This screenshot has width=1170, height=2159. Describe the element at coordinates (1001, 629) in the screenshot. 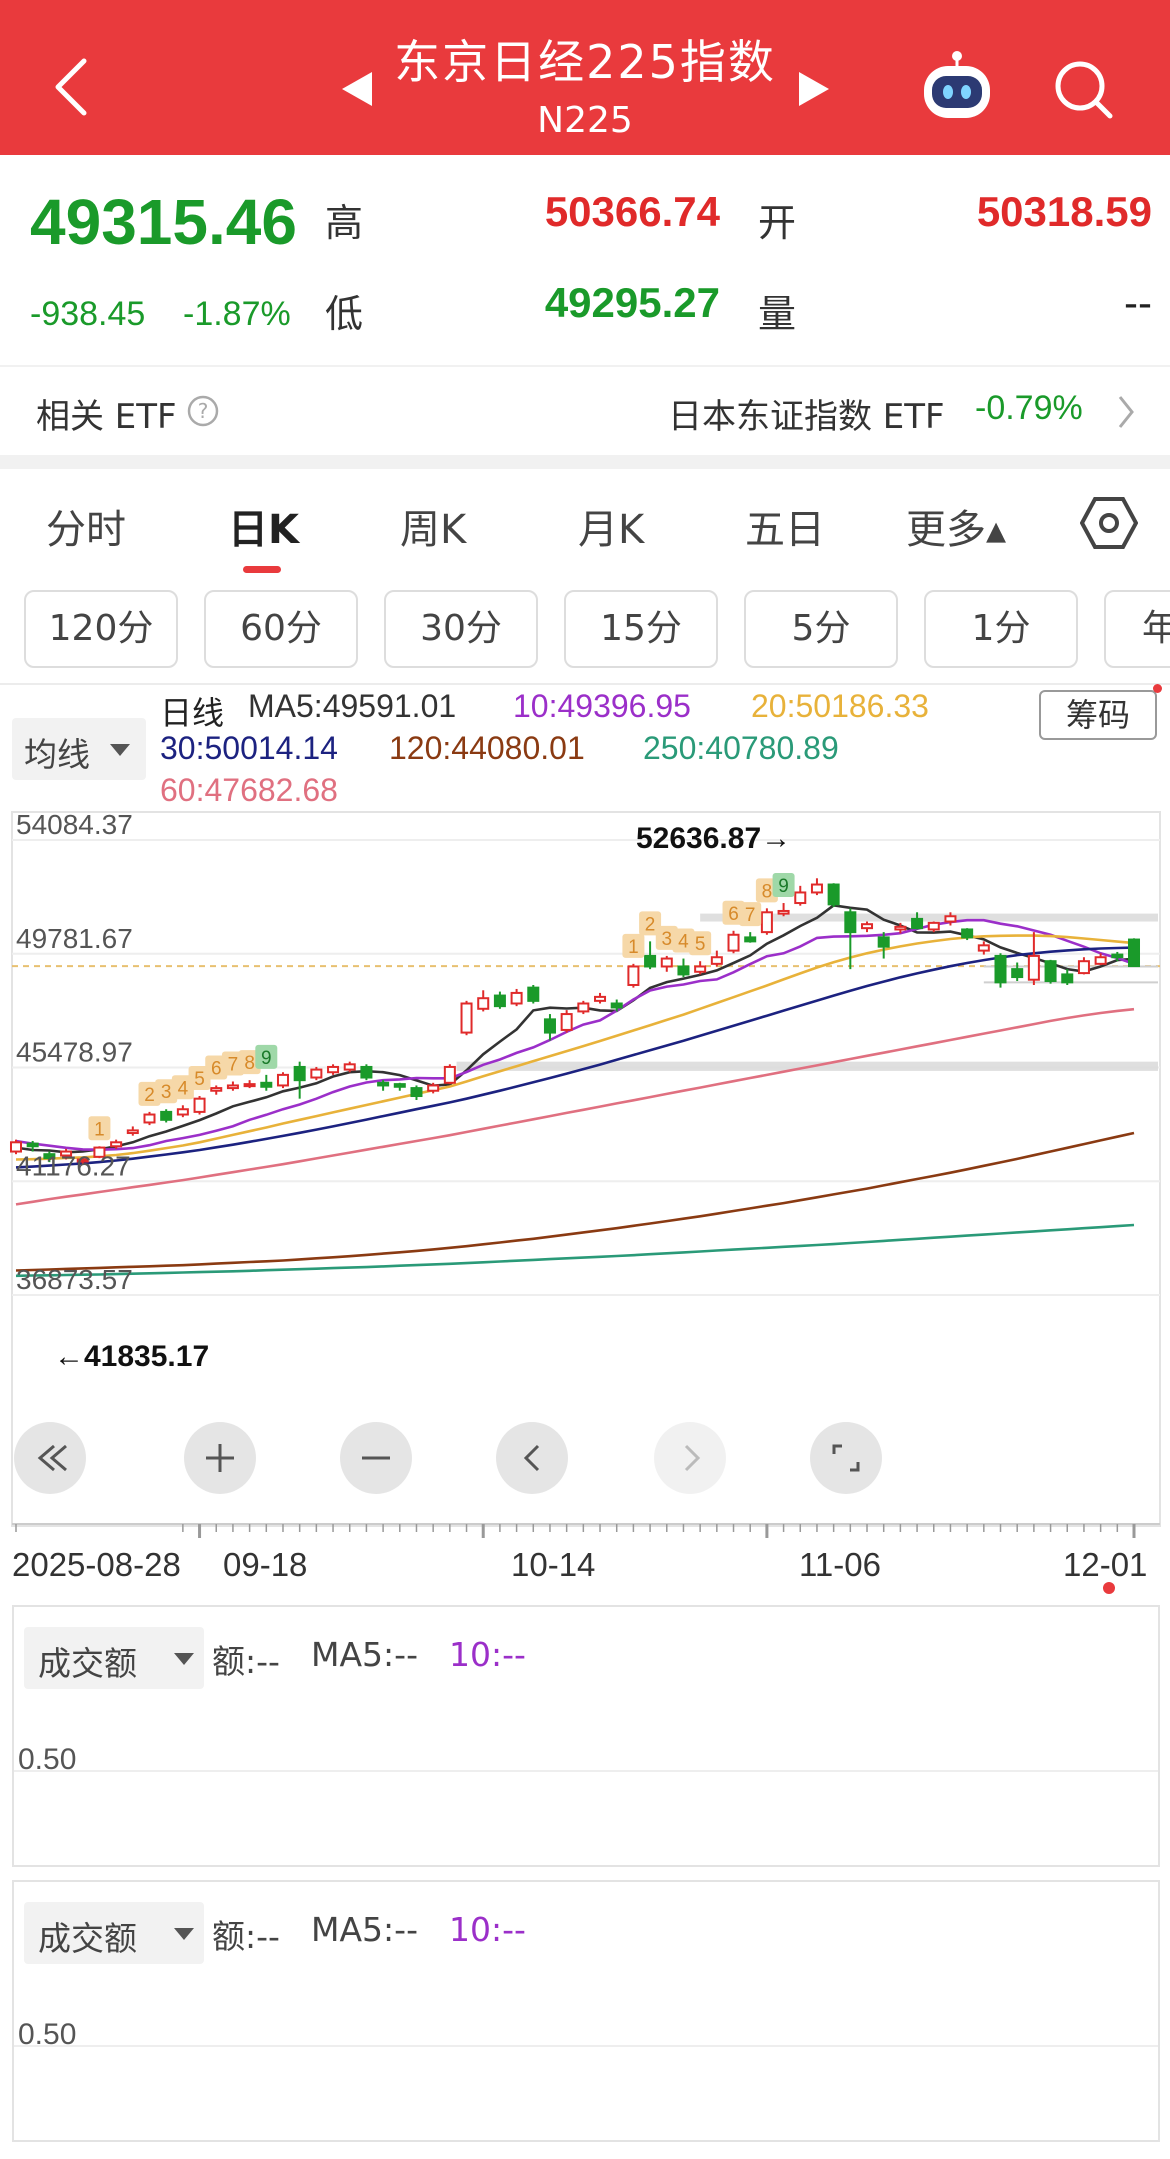

I see `interval-1m: 1分` at that location.